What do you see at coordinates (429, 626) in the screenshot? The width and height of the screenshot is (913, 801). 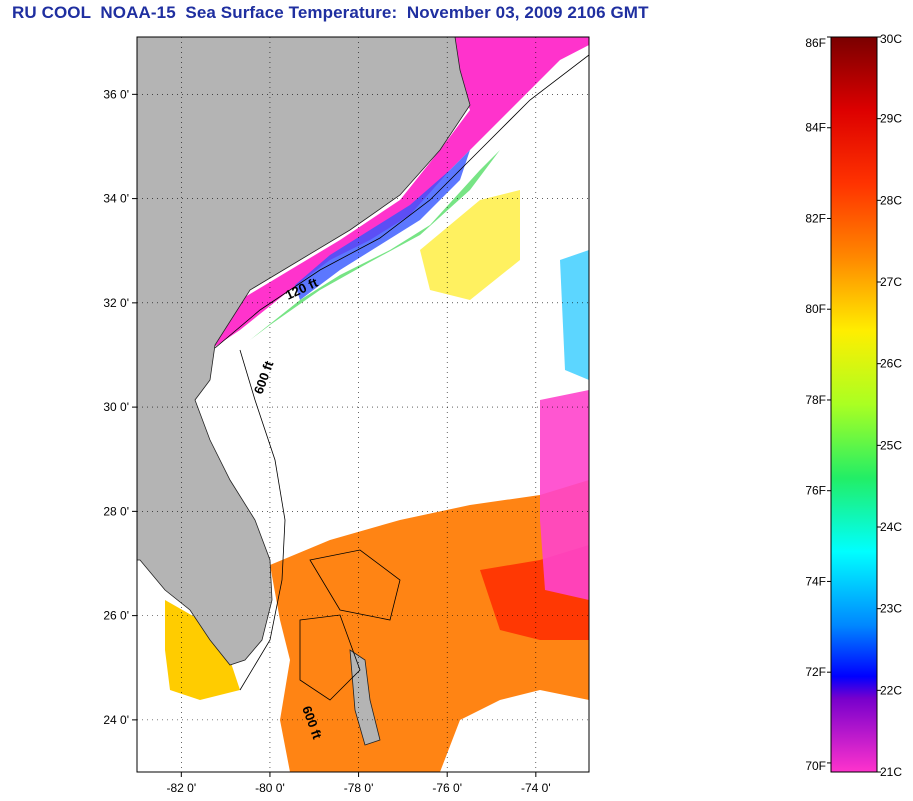 I see `warm-sst-region` at bounding box center [429, 626].